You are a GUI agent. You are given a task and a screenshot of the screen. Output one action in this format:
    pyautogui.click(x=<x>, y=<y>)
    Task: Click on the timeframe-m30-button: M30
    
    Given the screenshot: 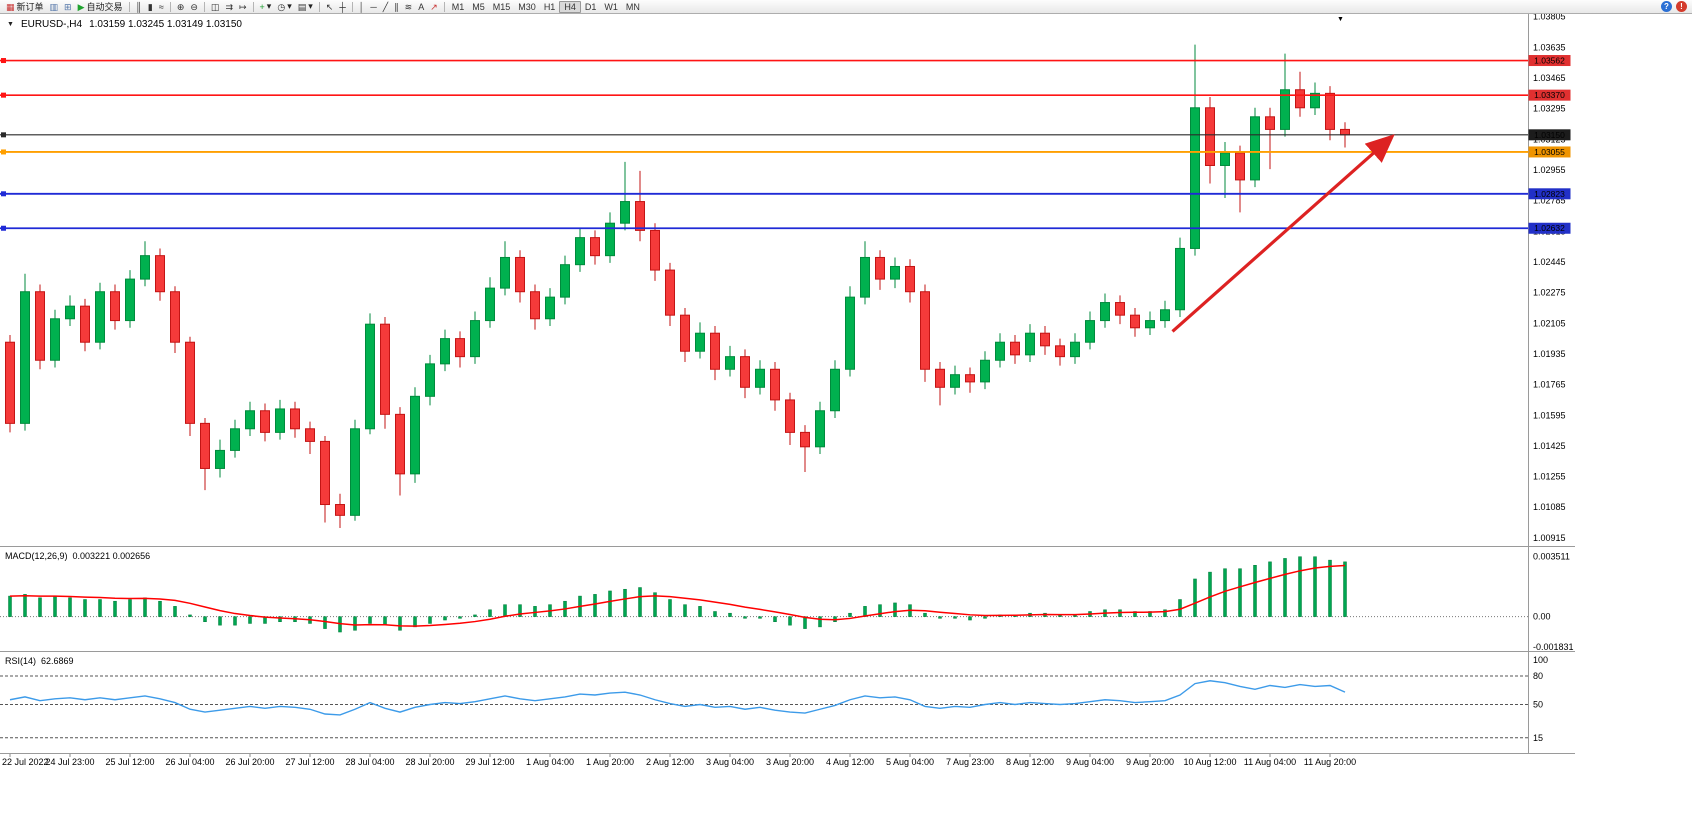 What is the action you would take?
    pyautogui.click(x=527, y=7)
    